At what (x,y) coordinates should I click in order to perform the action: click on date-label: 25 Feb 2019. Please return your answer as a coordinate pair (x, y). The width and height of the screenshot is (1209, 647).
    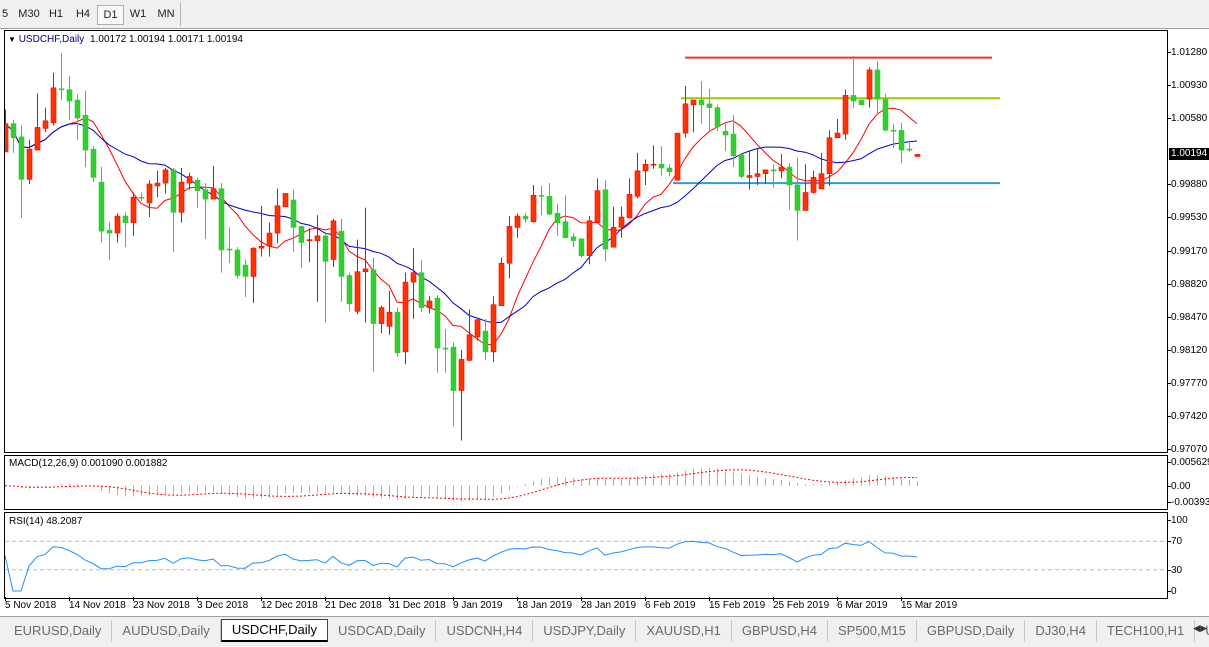
    Looking at the image, I should click on (801, 605).